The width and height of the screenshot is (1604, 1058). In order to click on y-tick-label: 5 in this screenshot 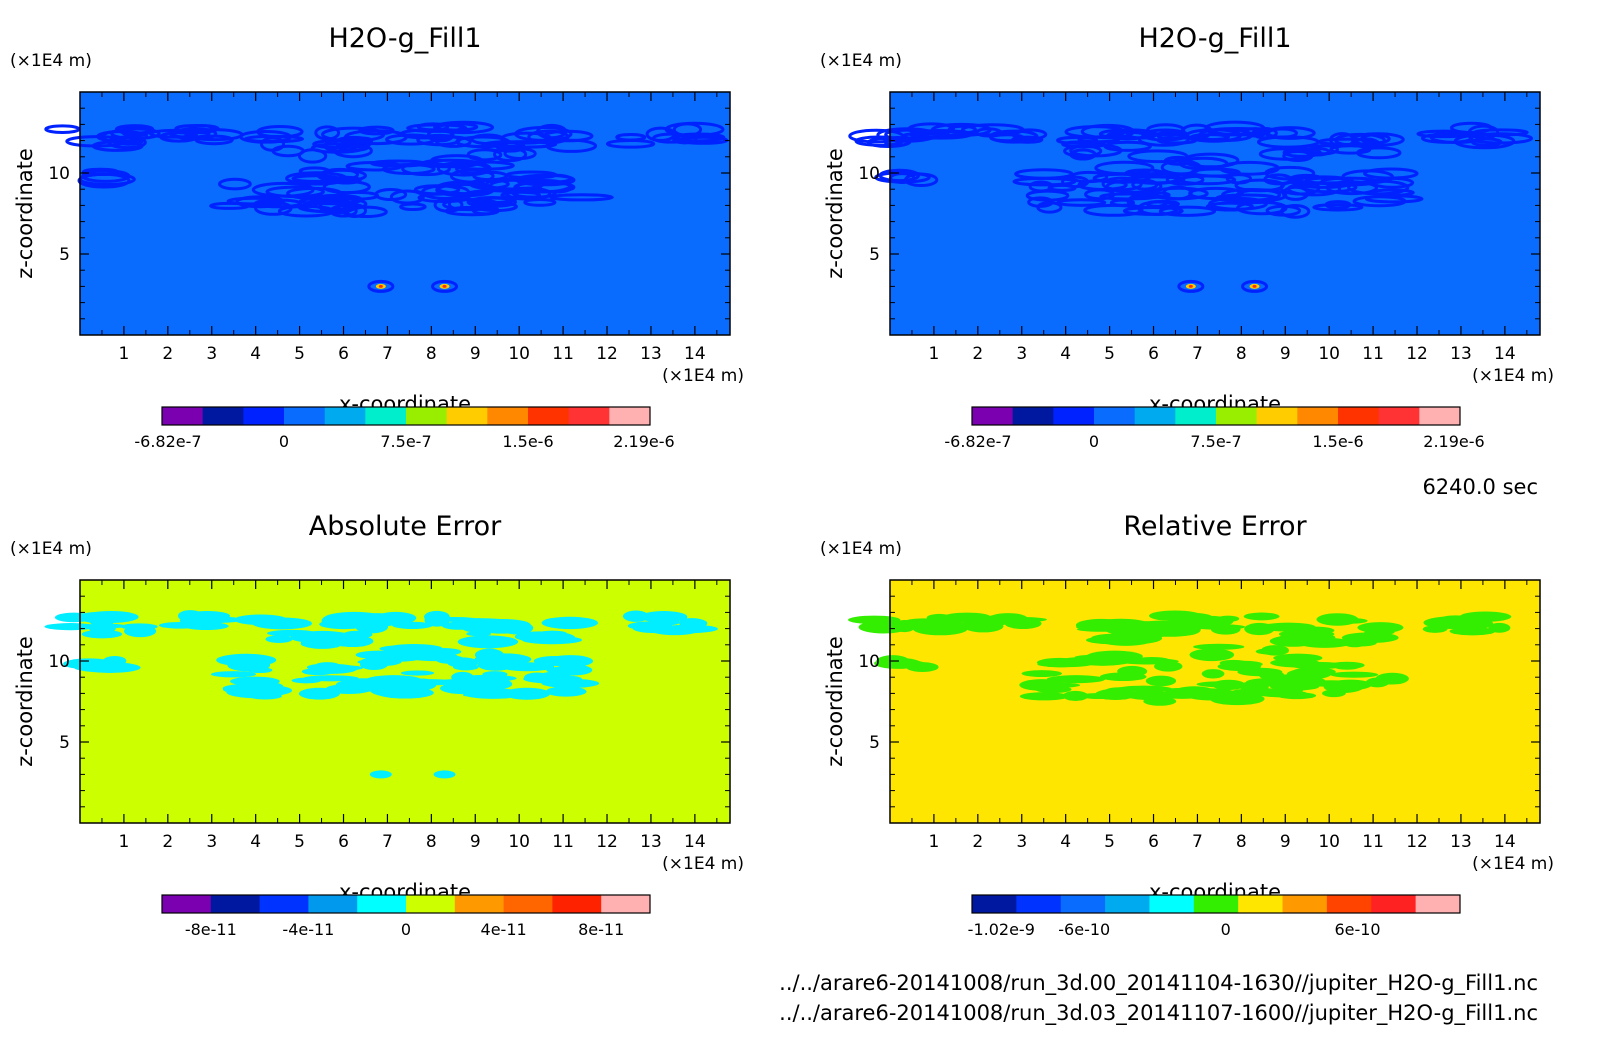, I will do `click(874, 743)`.